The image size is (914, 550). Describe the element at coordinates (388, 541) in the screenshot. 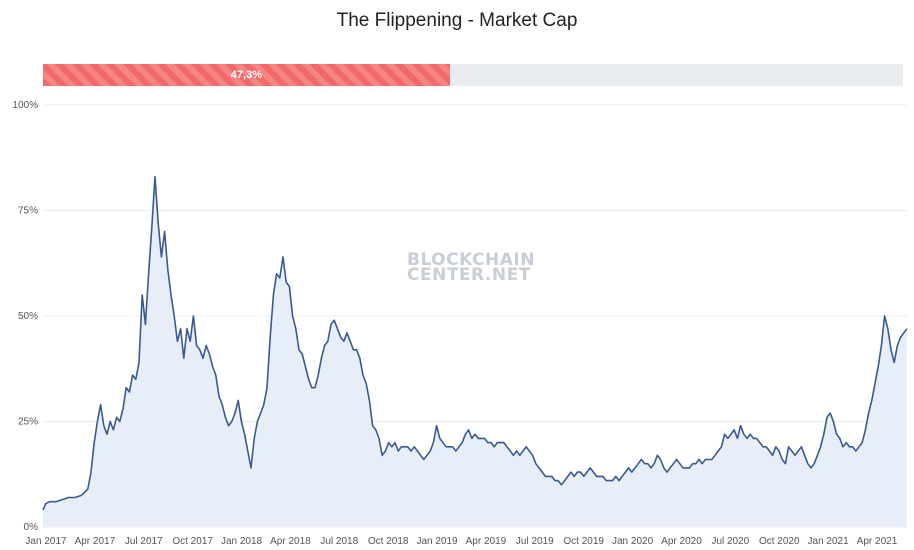

I see `x-tick-label: Oct 2018` at that location.